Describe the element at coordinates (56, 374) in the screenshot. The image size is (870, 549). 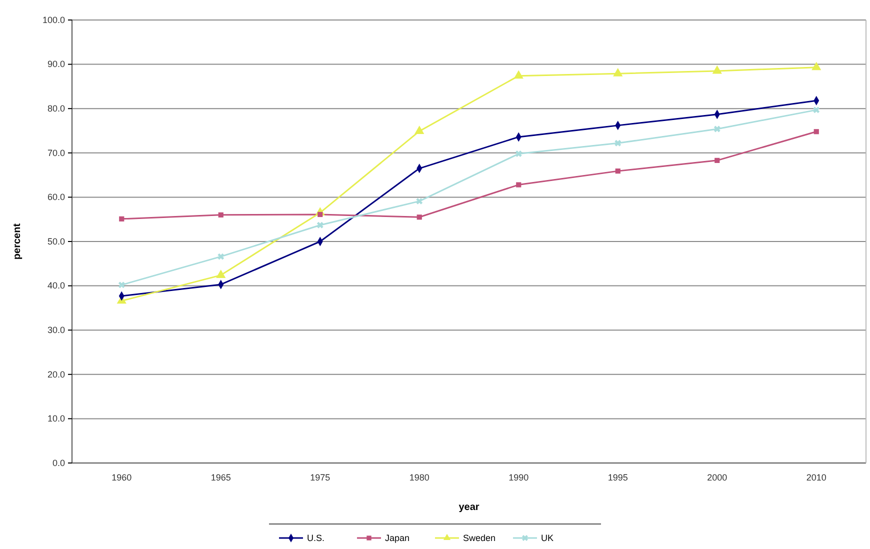
I see `y-tick-label: 20.0` at that location.